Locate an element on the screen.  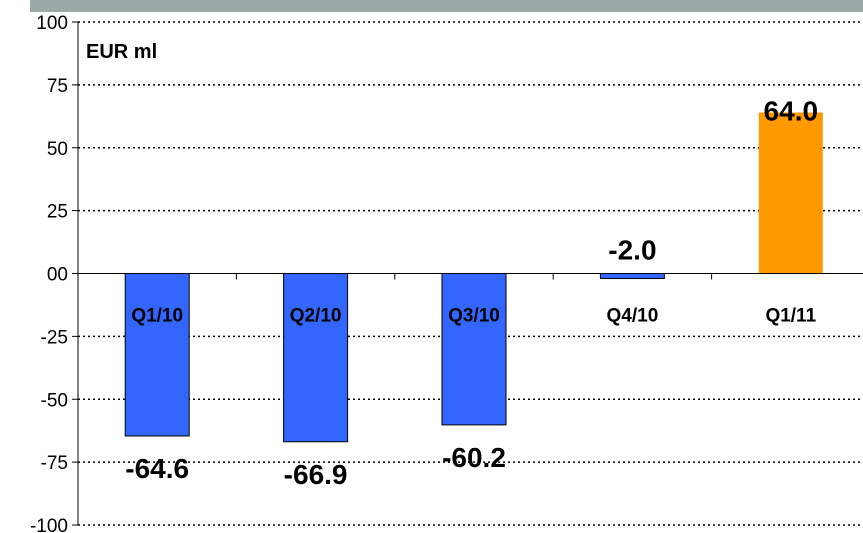
unit-label: EUR ml is located at coordinates (121, 52).